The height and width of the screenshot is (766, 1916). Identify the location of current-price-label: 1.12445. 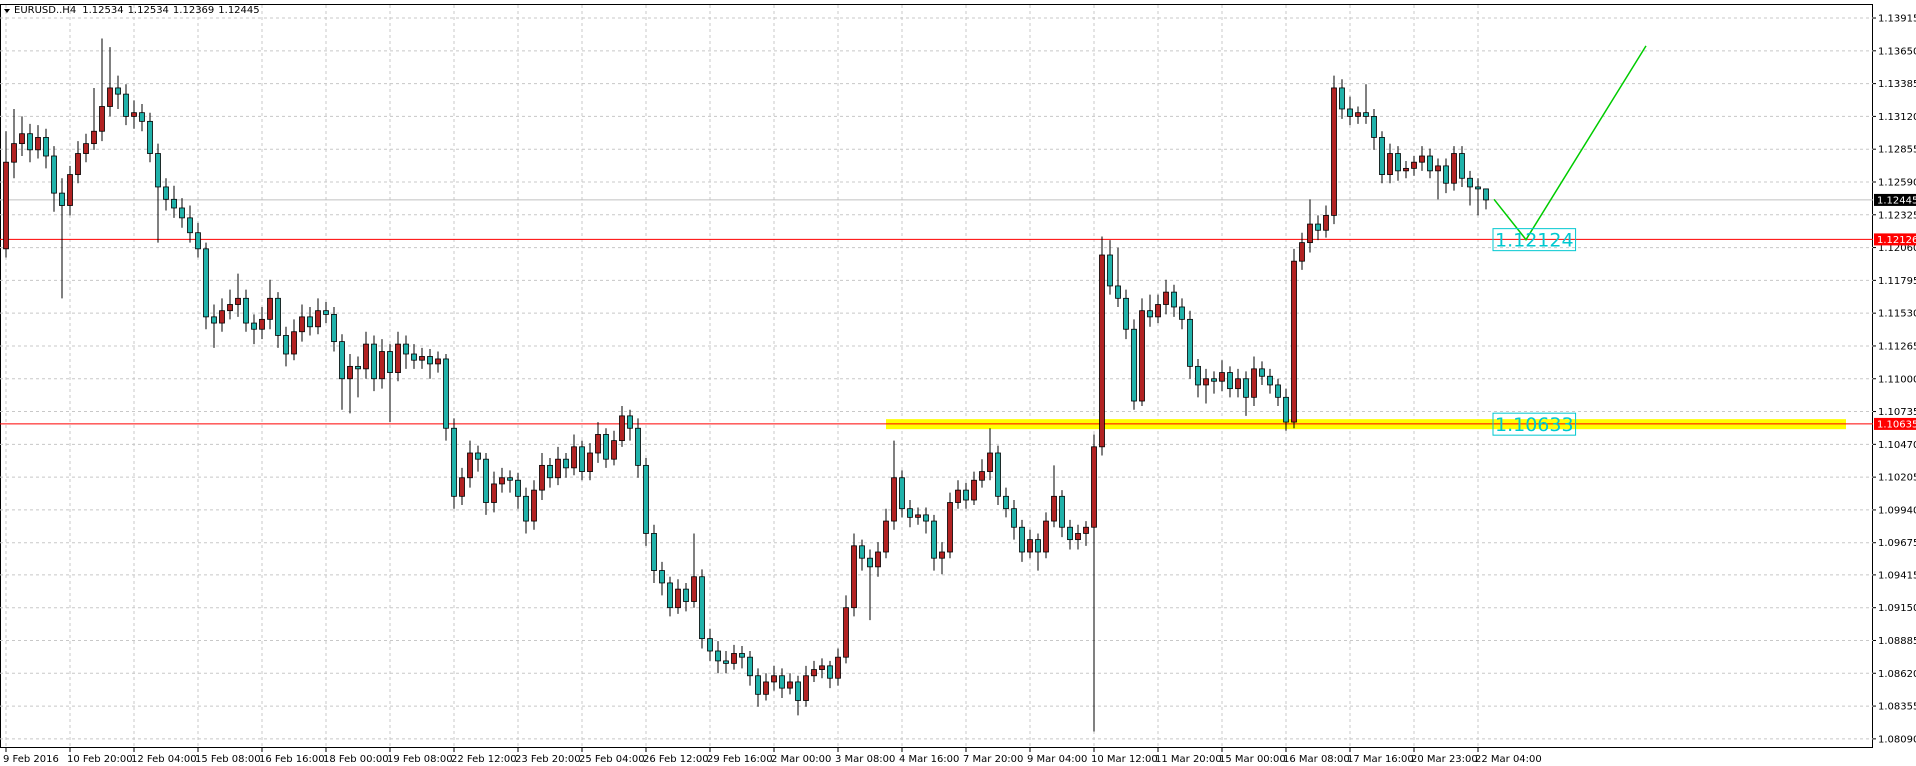
(1896, 200).